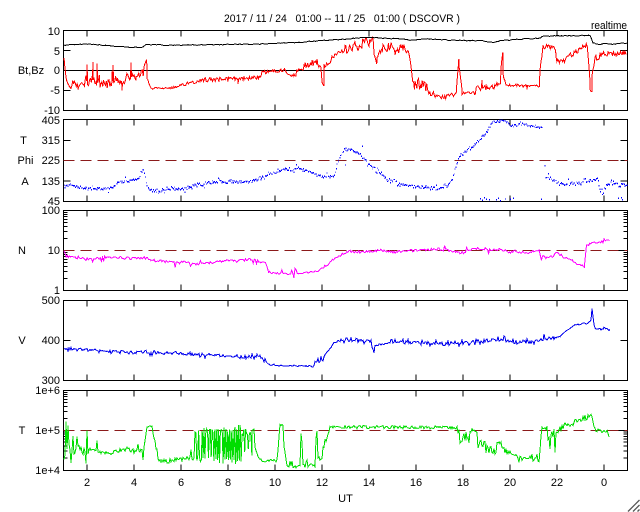  What do you see at coordinates (51, 381) in the screenshot?
I see `svg-text: 300` at bounding box center [51, 381].